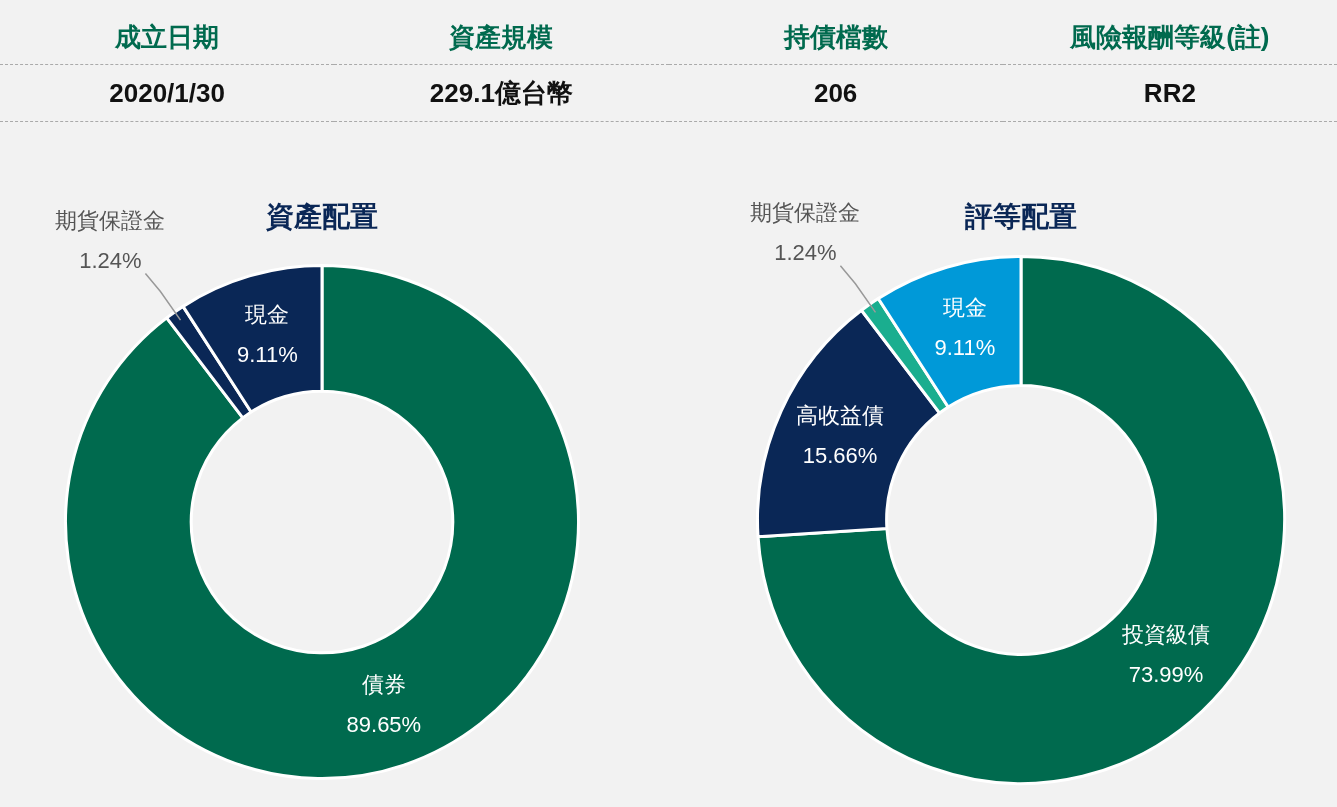  What do you see at coordinates (1169, 39) in the screenshot?
I see `category-label: 風險報酬等級(註)` at bounding box center [1169, 39].